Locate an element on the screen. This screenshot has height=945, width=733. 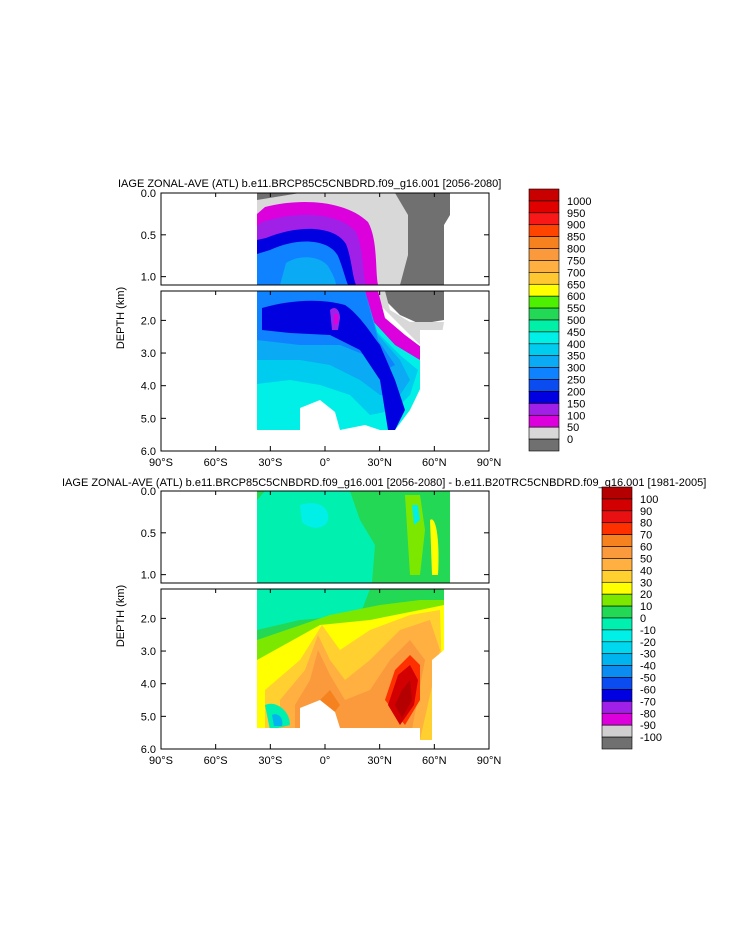
chart-1-ylabel: DEPTH (km) is located at coordinates (121, 318).